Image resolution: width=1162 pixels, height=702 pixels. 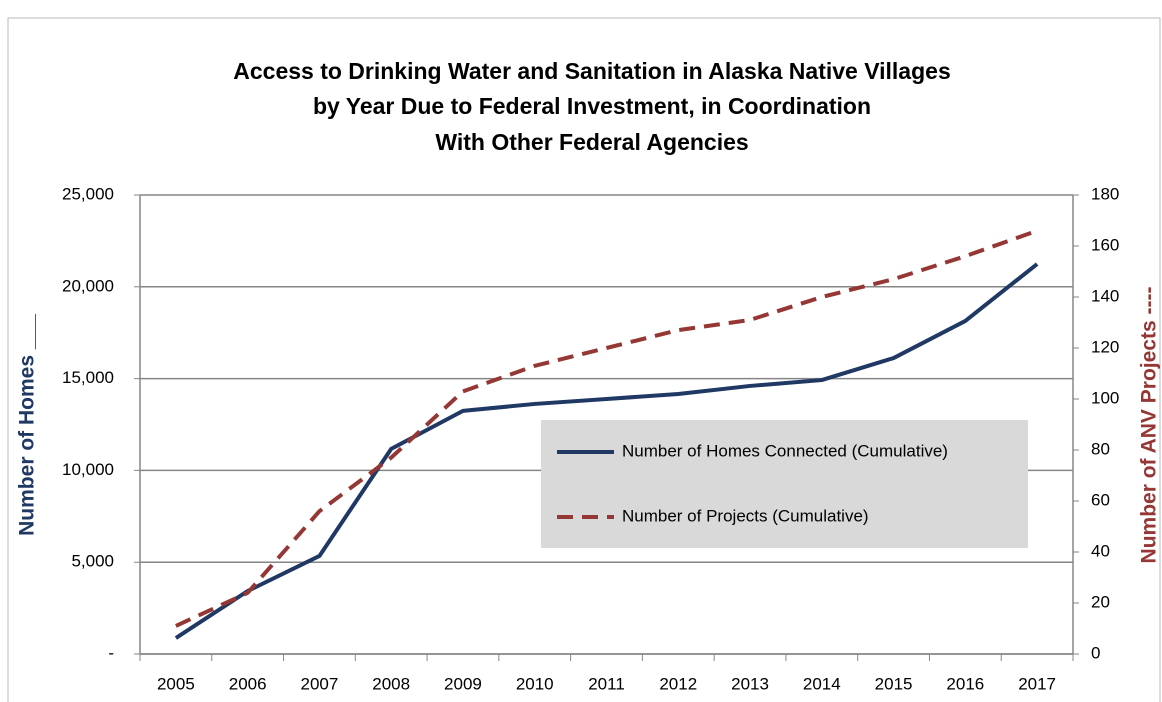 What do you see at coordinates (750, 683) in the screenshot?
I see `x-tick-label: 2013` at bounding box center [750, 683].